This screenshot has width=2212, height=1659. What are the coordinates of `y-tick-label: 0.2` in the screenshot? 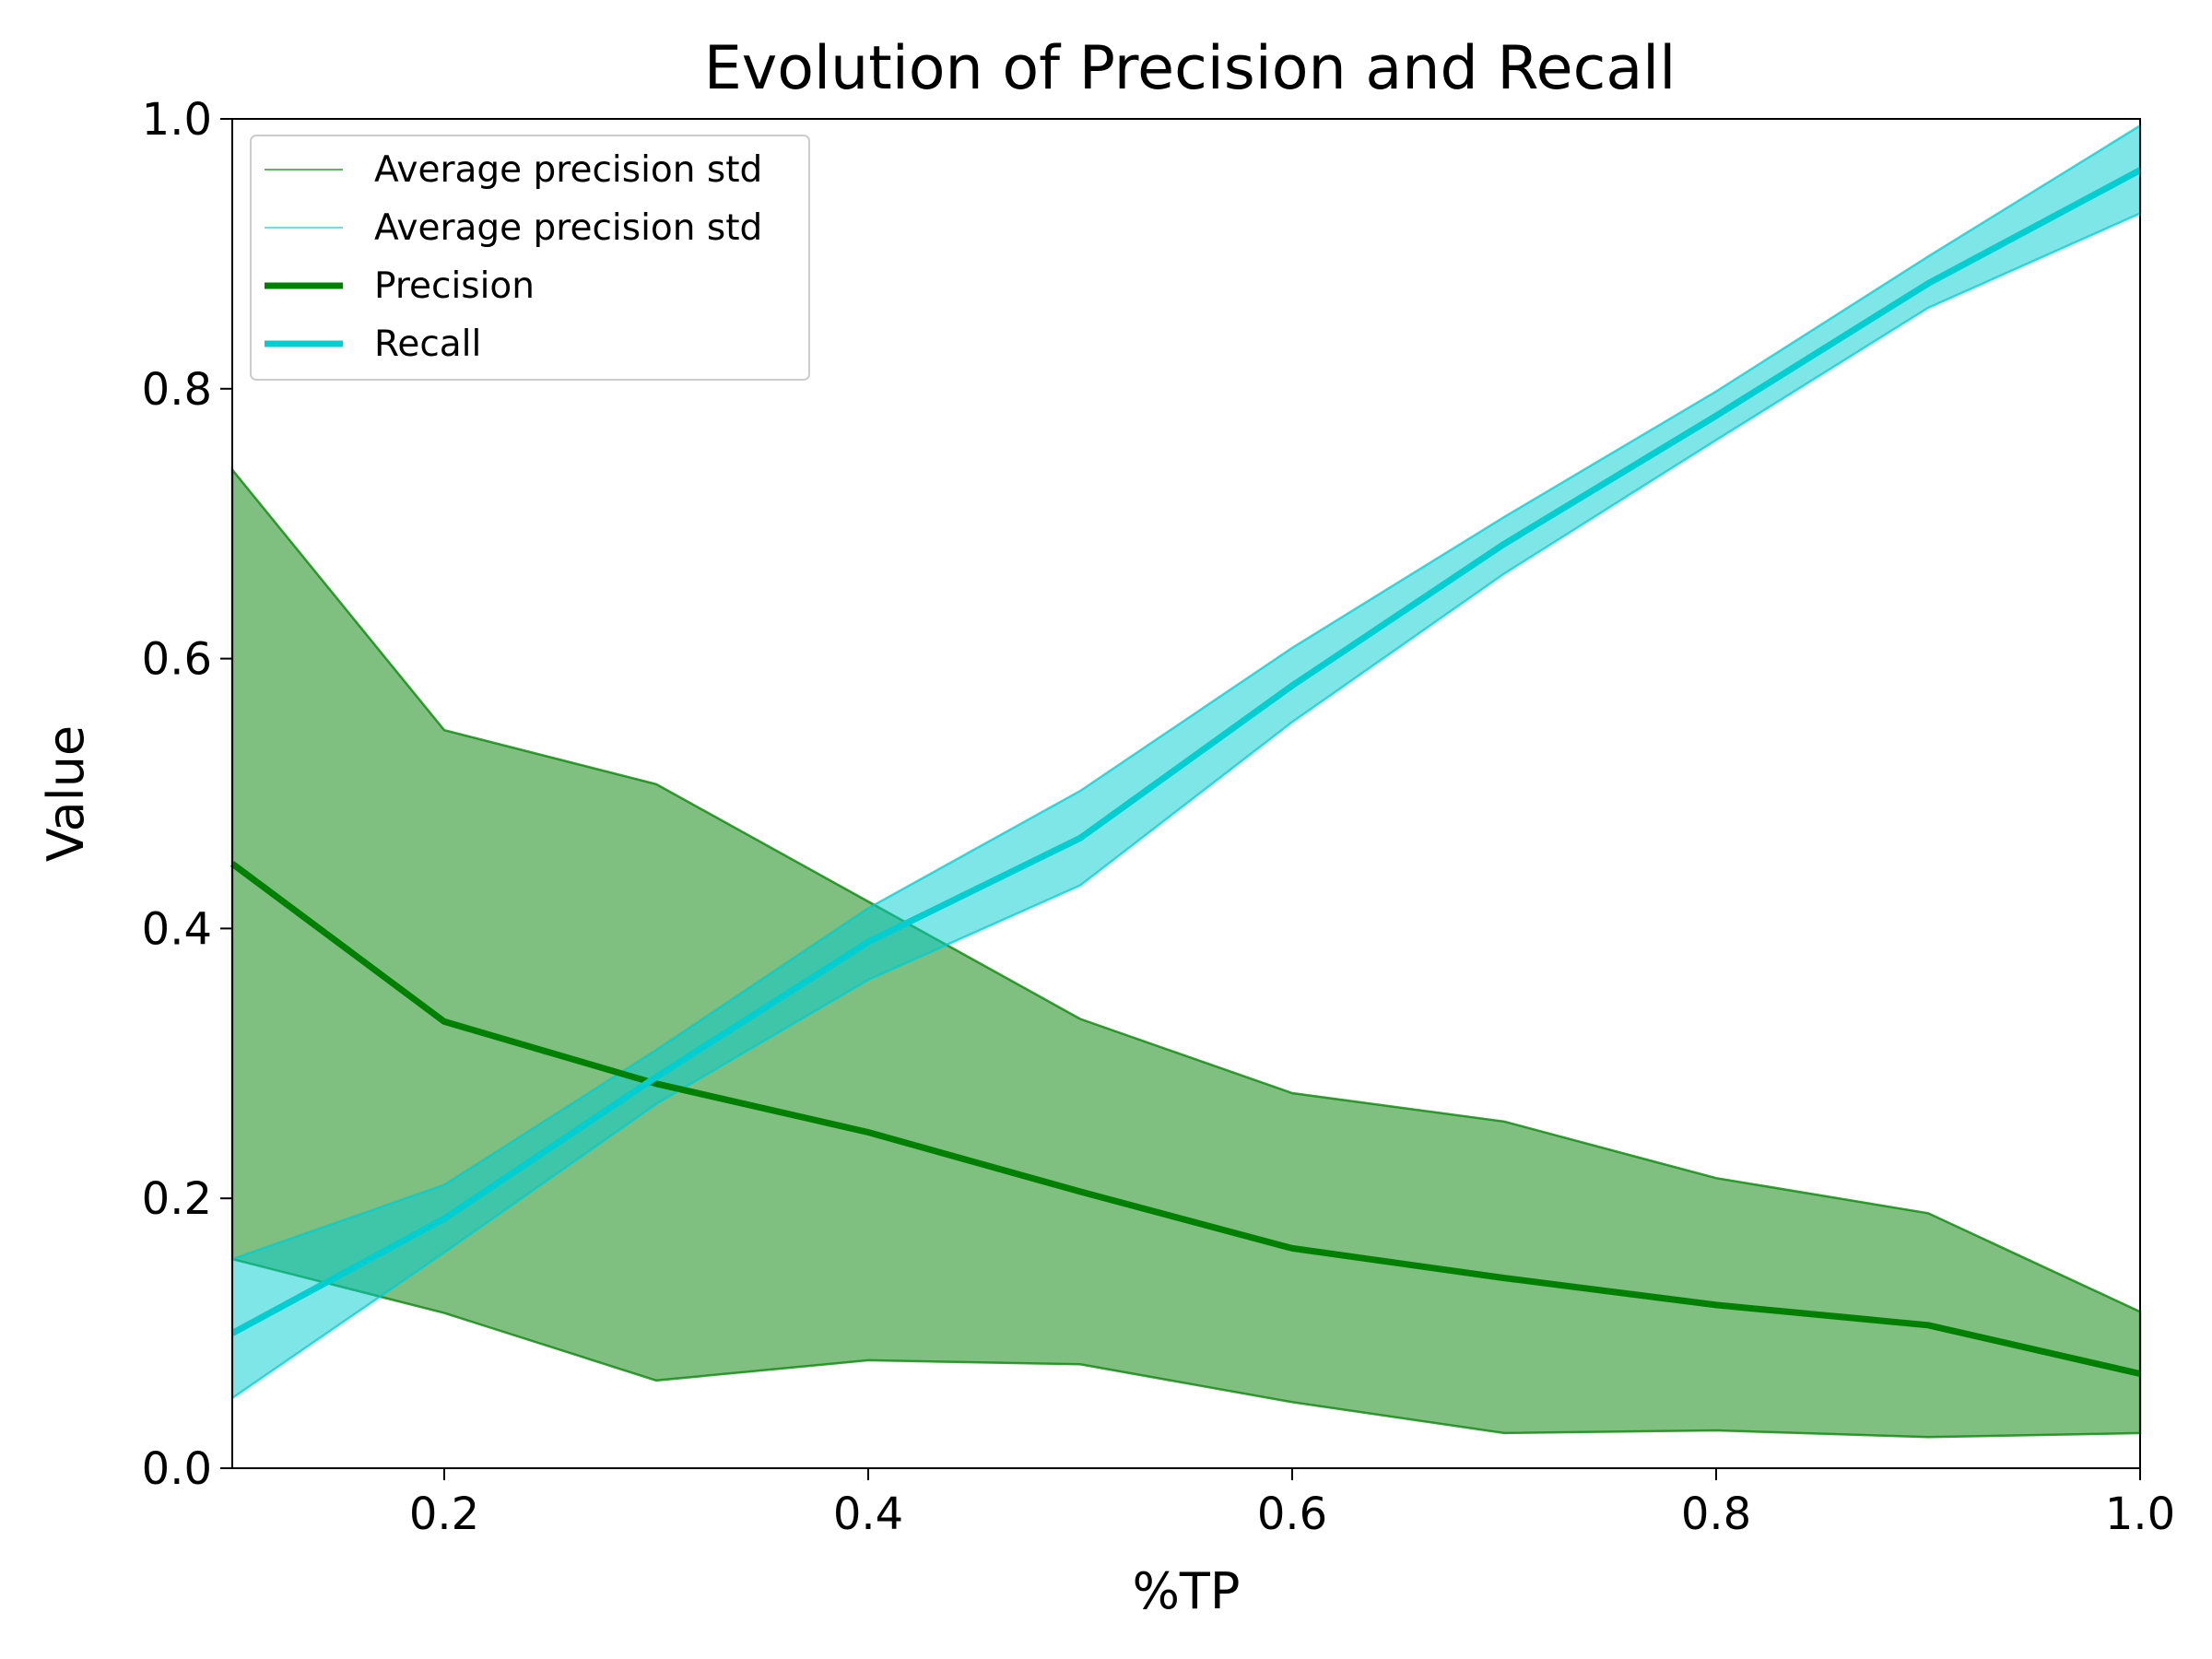 It's located at (177, 1199).